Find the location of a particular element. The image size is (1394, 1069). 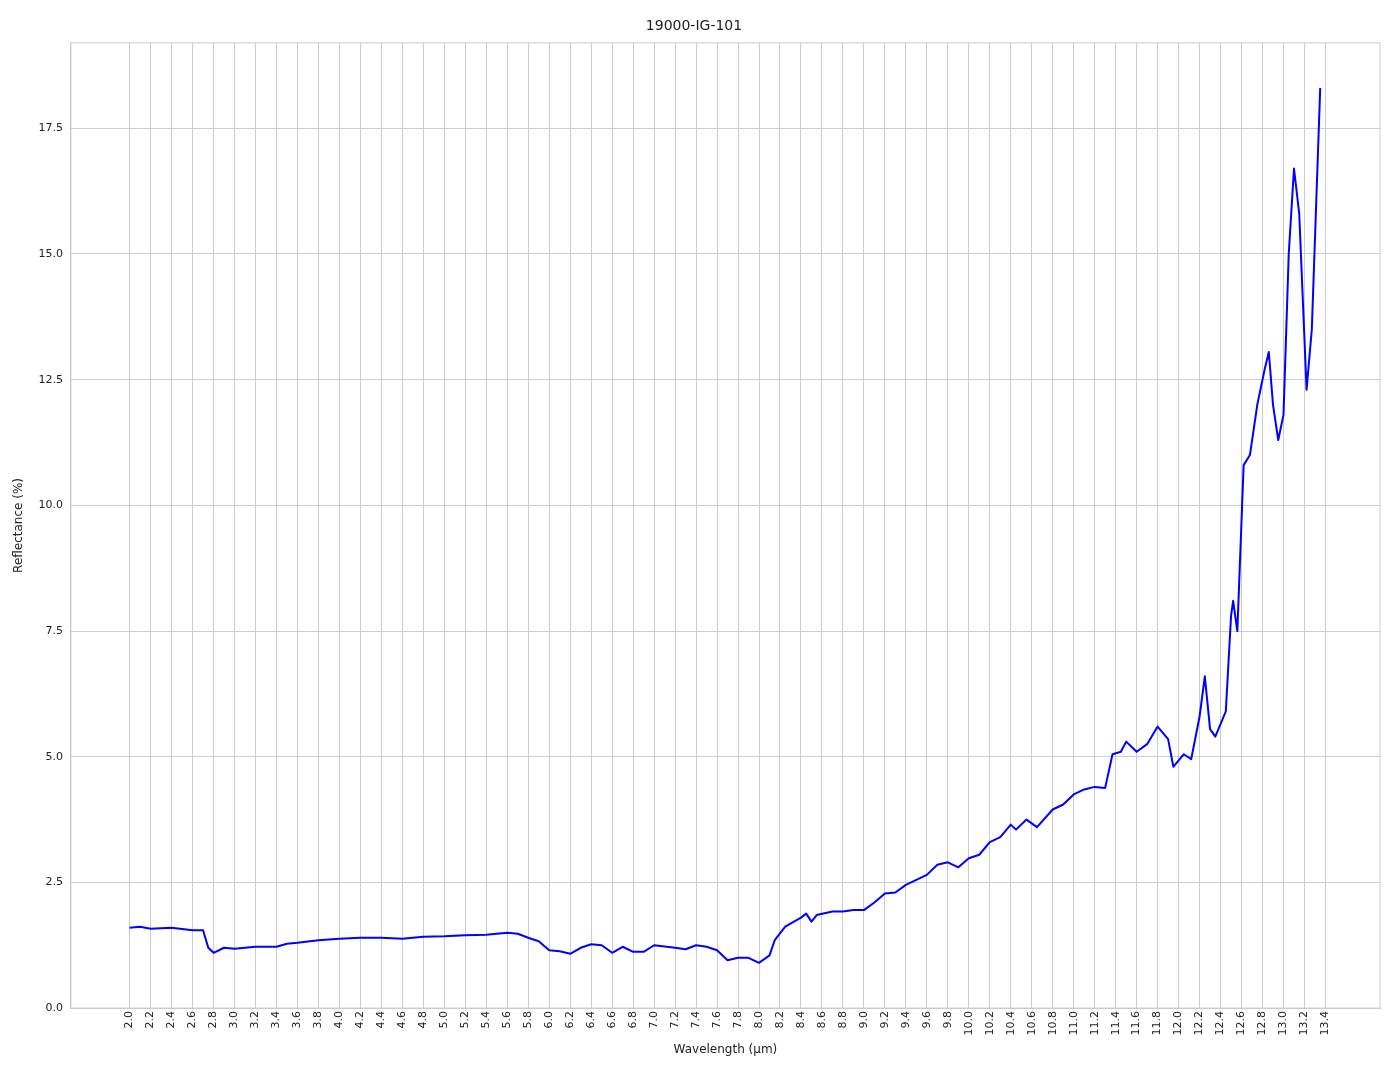

x-tick-label: 10.6 is located at coordinates (1031, 1023).